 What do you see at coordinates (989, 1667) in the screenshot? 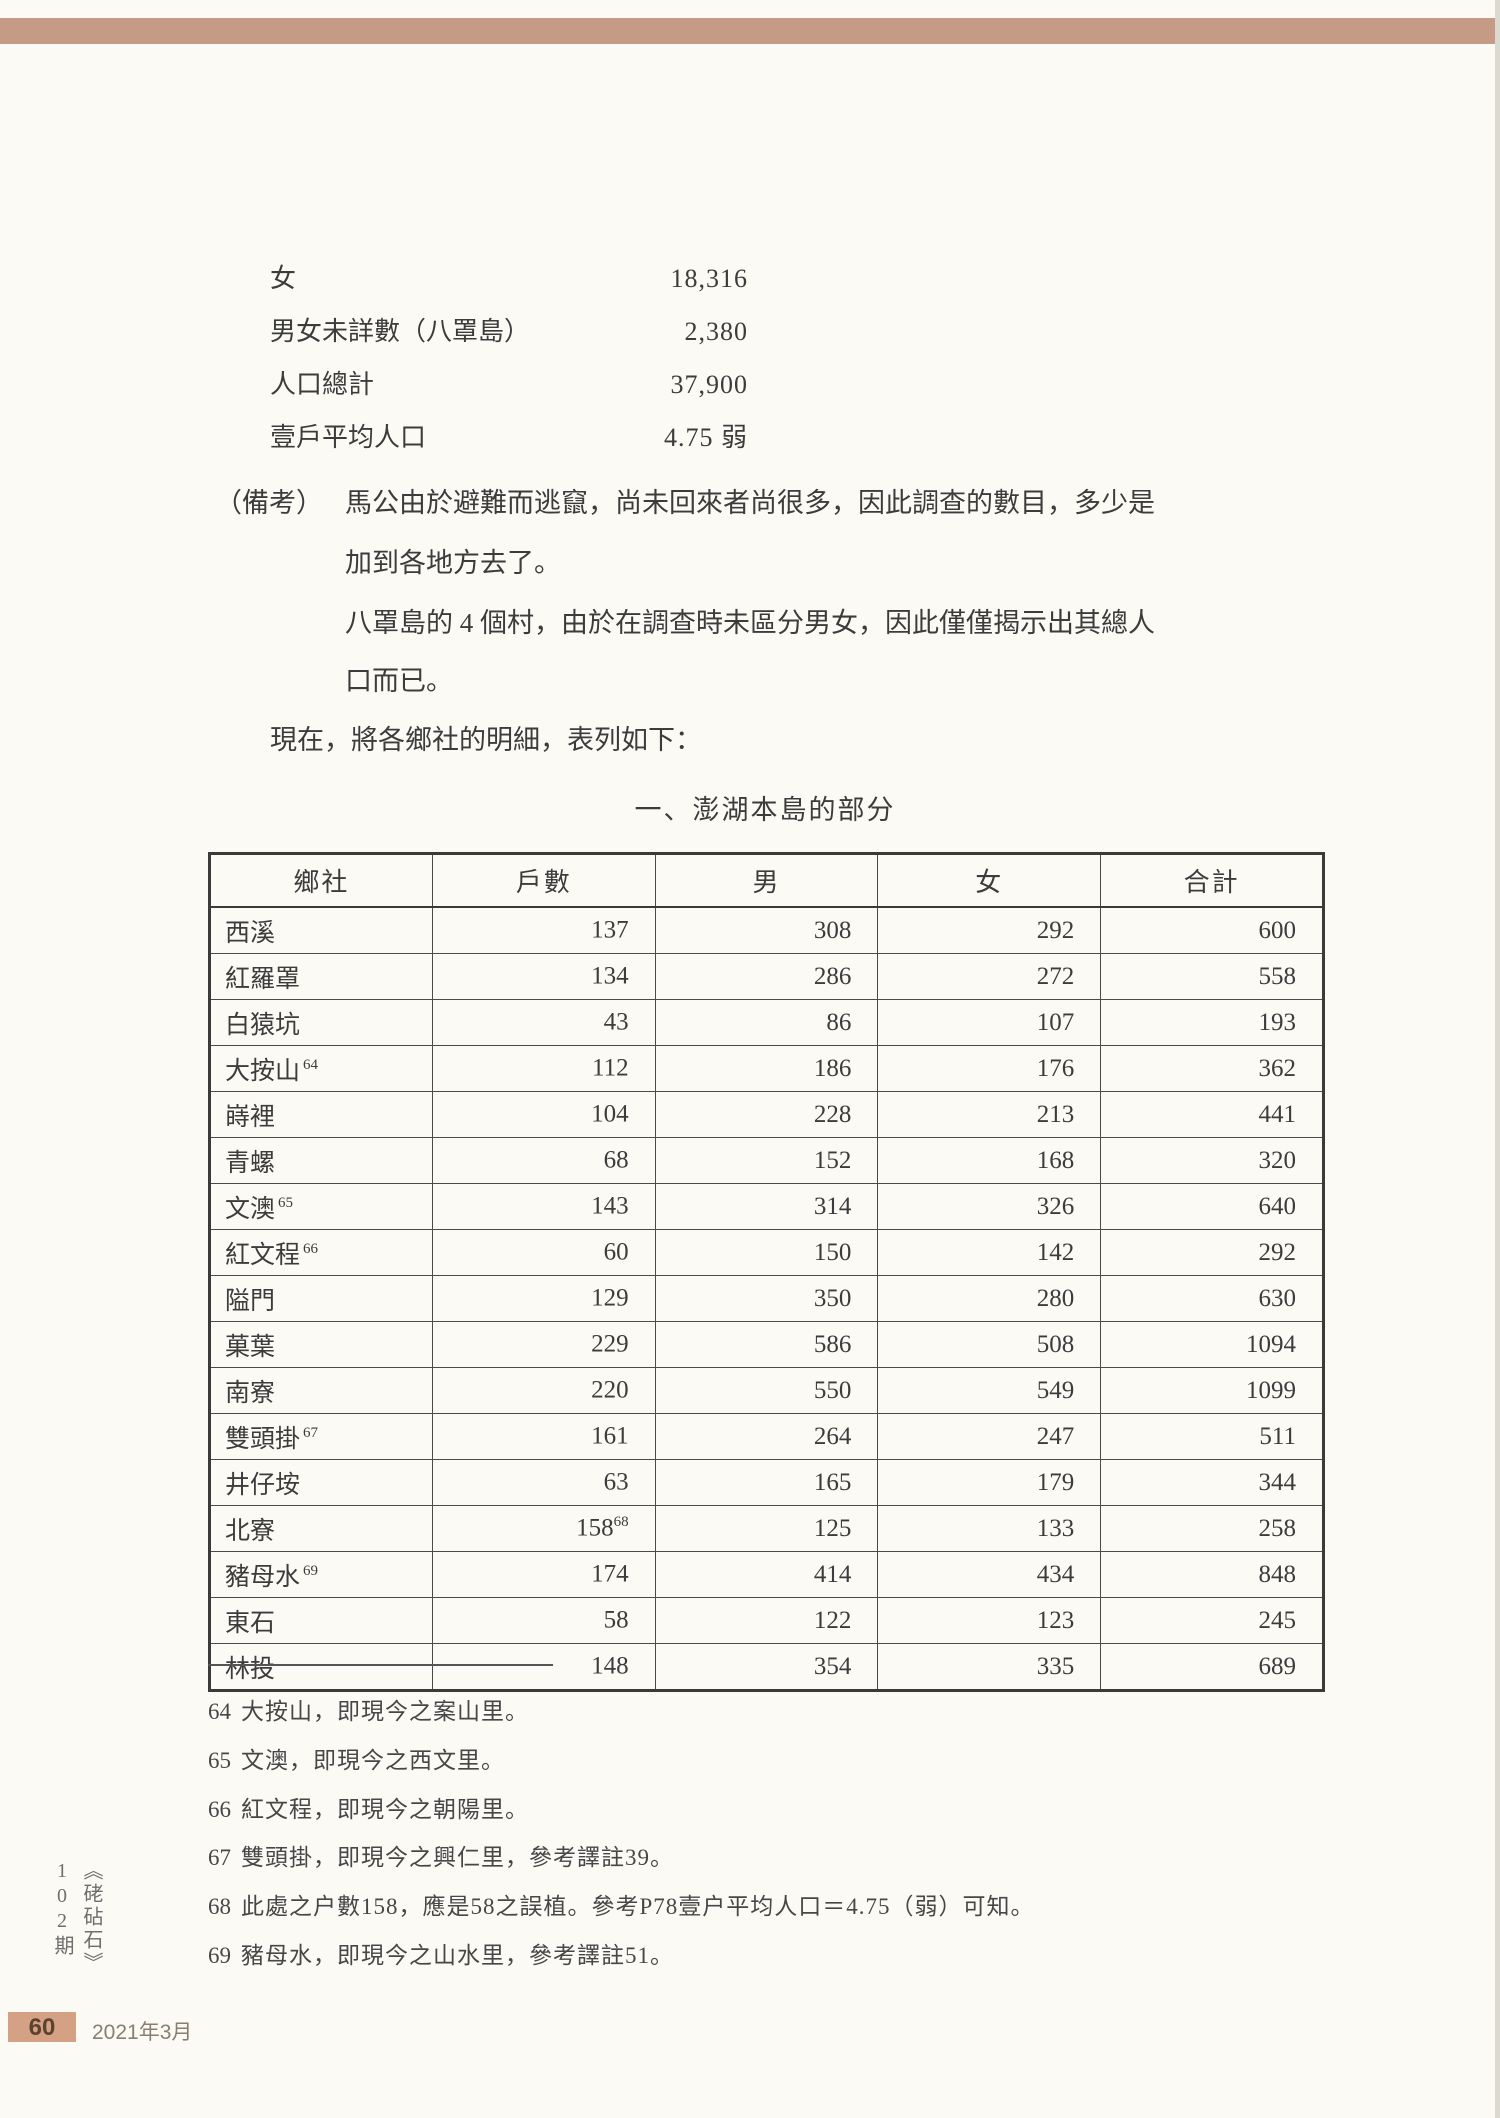
I see `female-cell: 335` at bounding box center [989, 1667].